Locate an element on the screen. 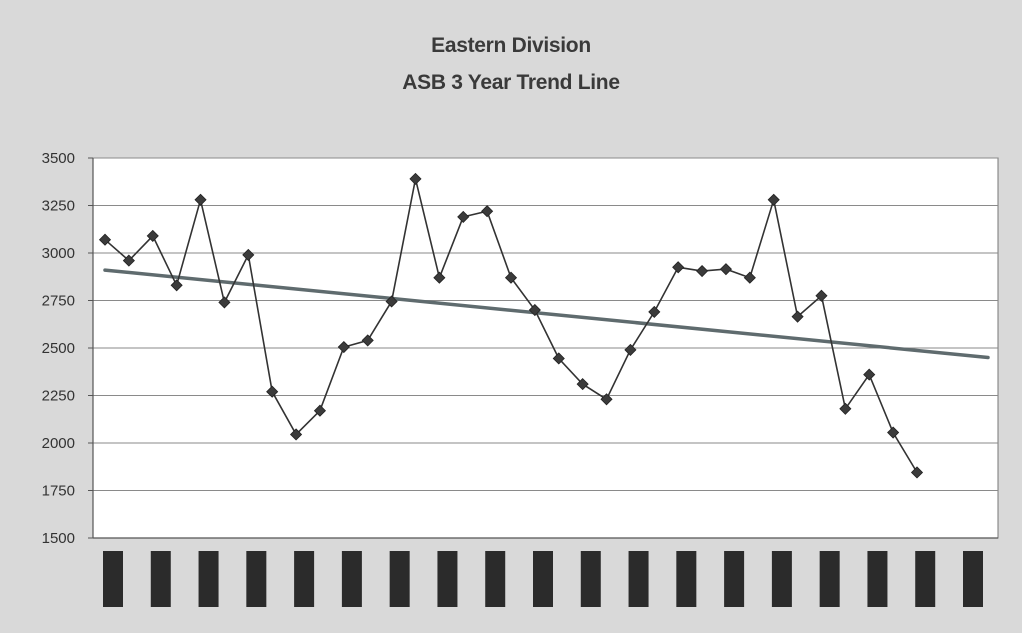 The height and width of the screenshot is (633, 1022). y-tick-label: 3000 is located at coordinates (58, 253).